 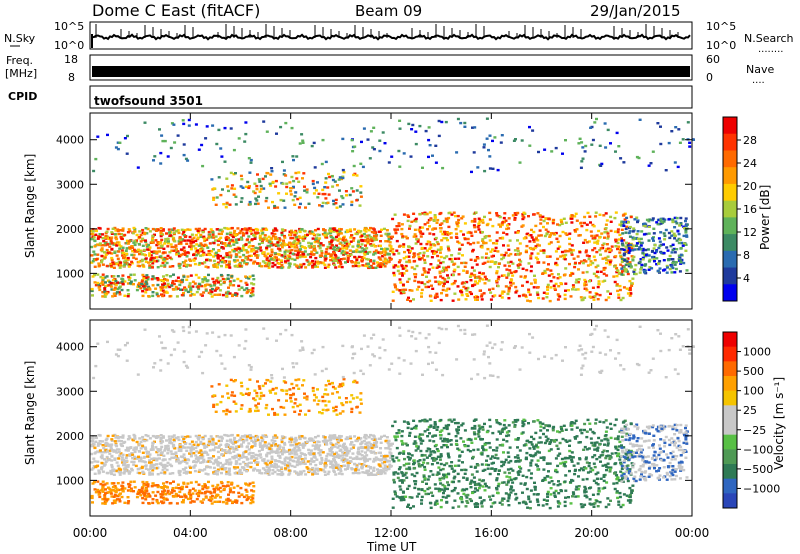 I want to click on cpid-panel-frame, so click(x=391, y=97).